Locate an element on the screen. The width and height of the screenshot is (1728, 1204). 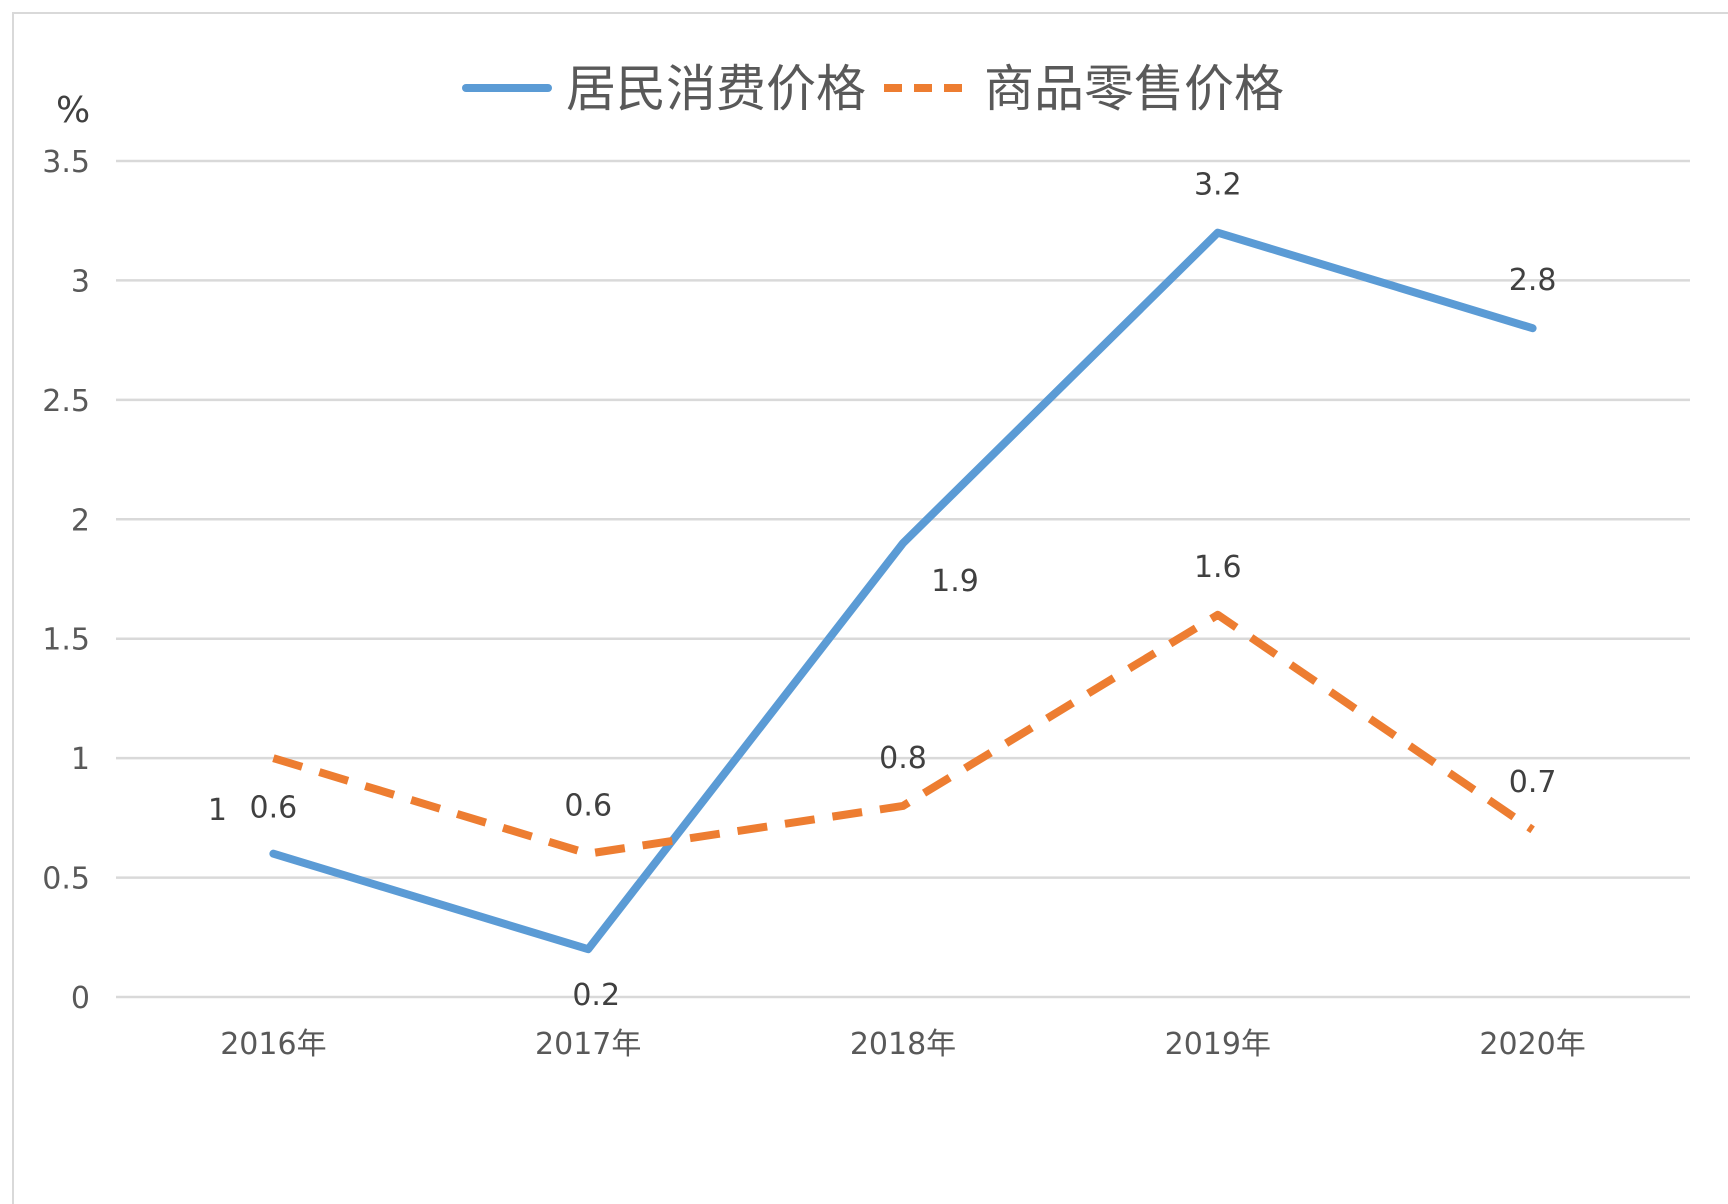
y-tick-label: 3.5 is located at coordinates (66, 162).